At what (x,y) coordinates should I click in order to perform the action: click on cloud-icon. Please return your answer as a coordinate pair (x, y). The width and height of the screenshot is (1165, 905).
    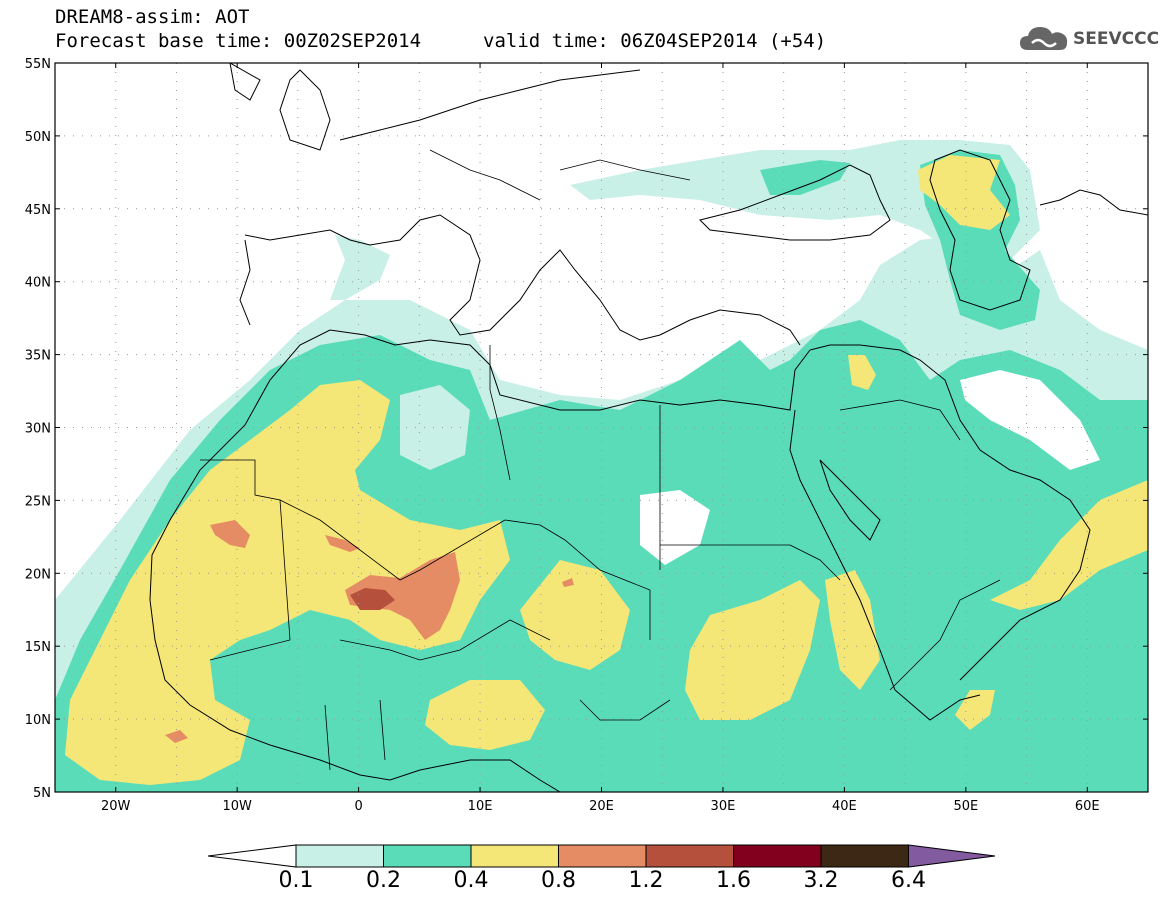
    Looking at the image, I should click on (1044, 38).